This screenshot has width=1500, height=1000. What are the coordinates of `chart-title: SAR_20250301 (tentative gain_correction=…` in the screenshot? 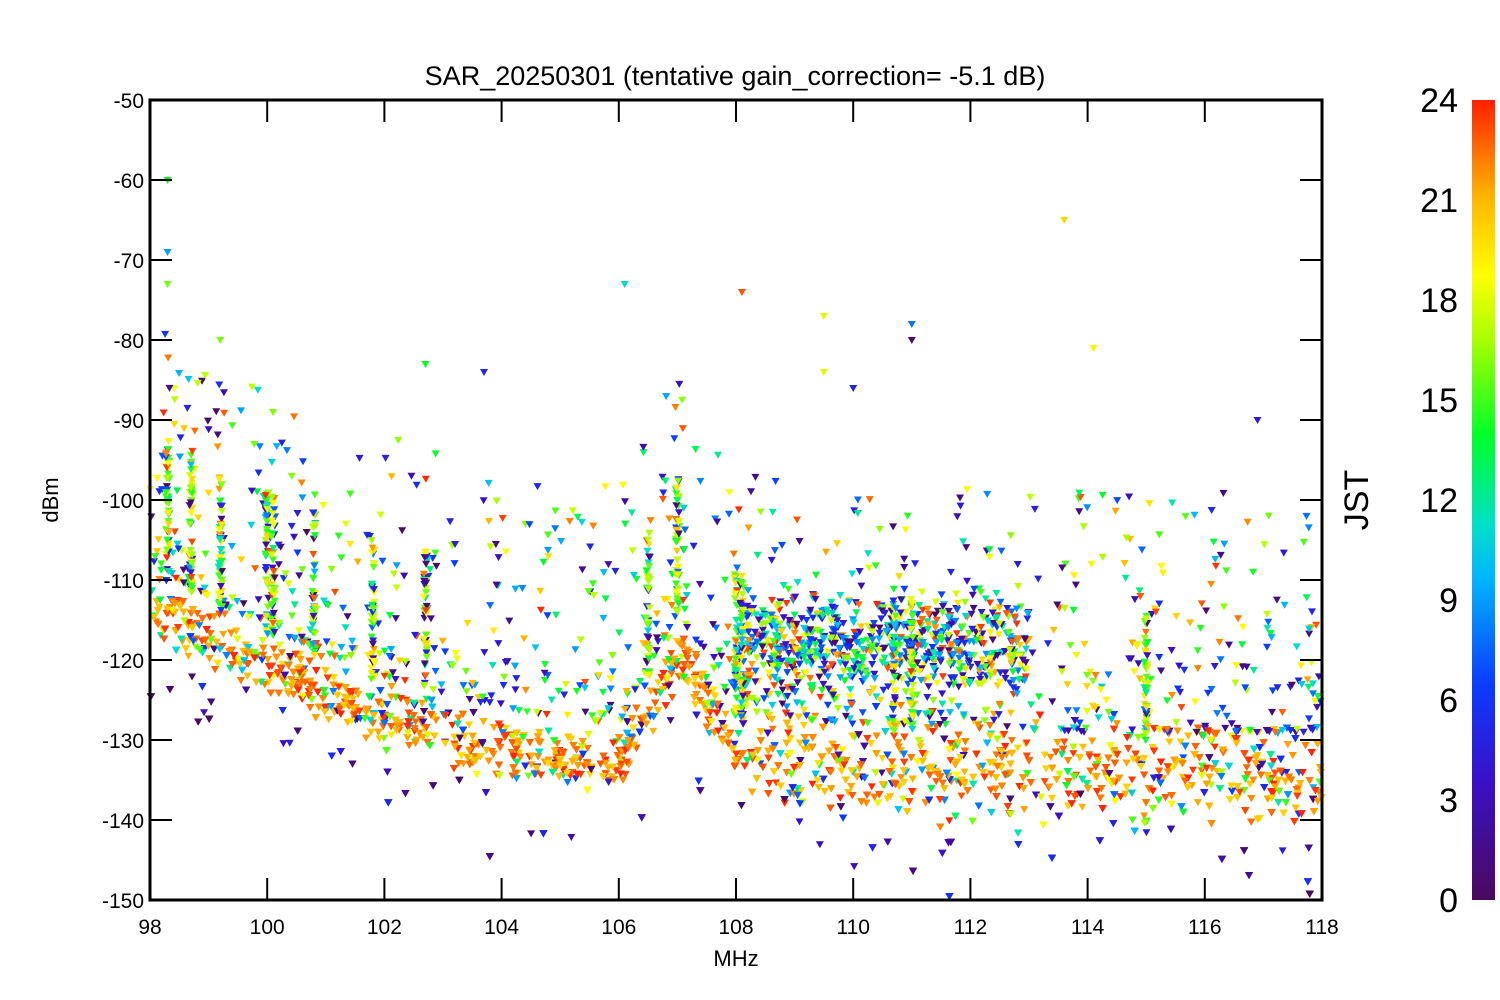 It's located at (735, 76).